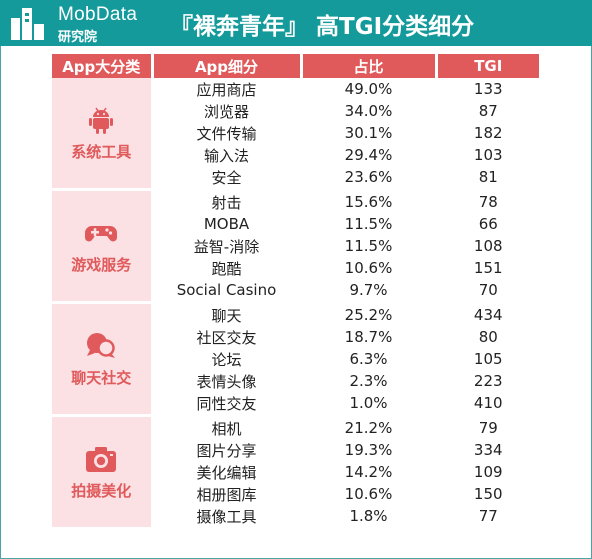 This screenshot has height=559, width=592. Describe the element at coordinates (488, 111) in the screenshot. I see `tgi-cell: 87` at that location.